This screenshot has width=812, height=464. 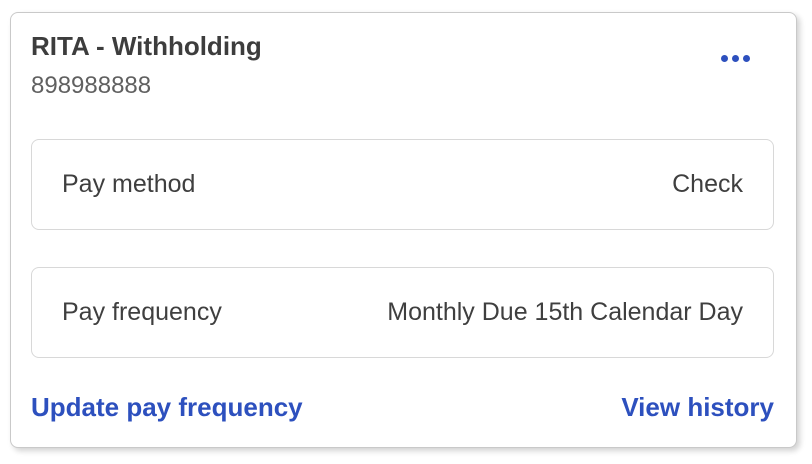 What do you see at coordinates (91, 86) in the screenshot?
I see `account-number: 898988888` at bounding box center [91, 86].